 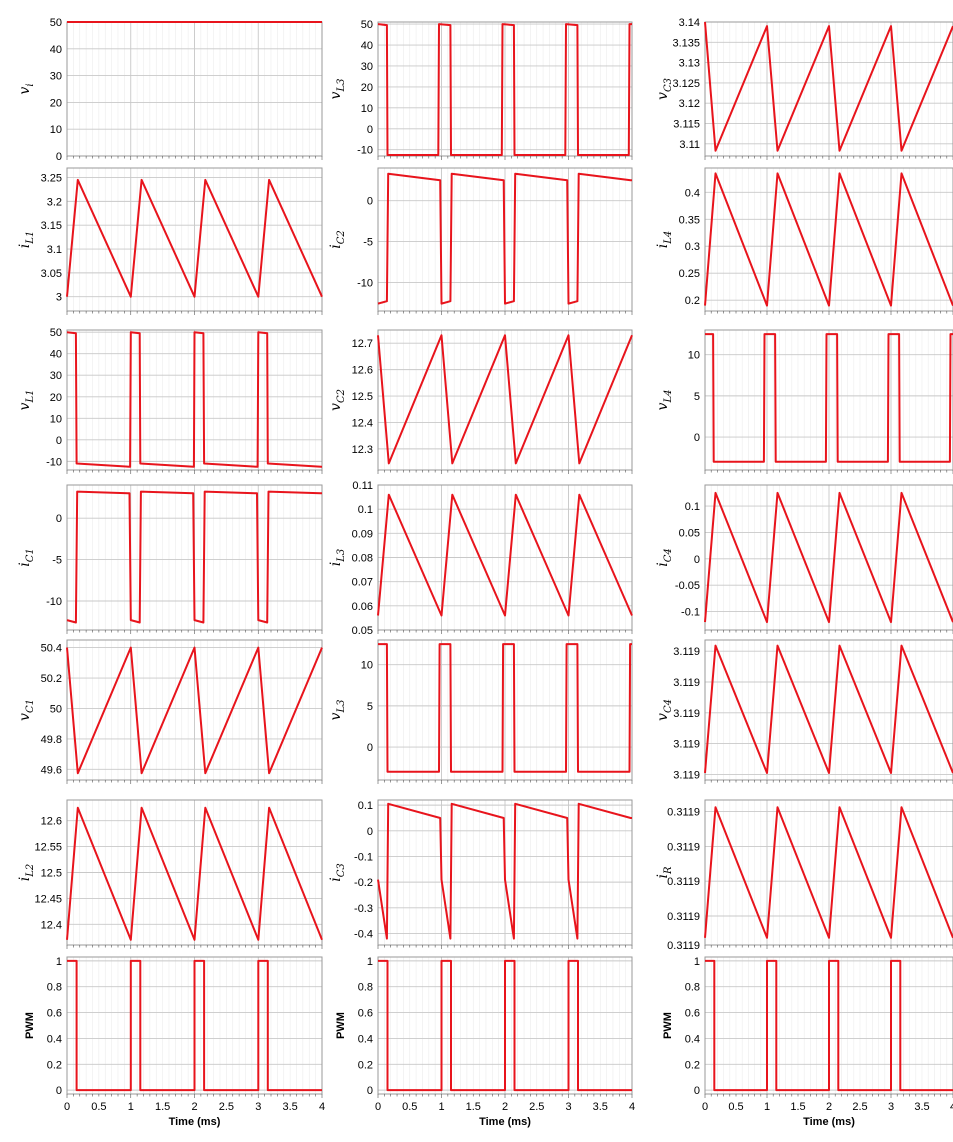 What do you see at coordinates (363, 934) in the screenshot?
I see `y-tick-label: -0.4` at bounding box center [363, 934].